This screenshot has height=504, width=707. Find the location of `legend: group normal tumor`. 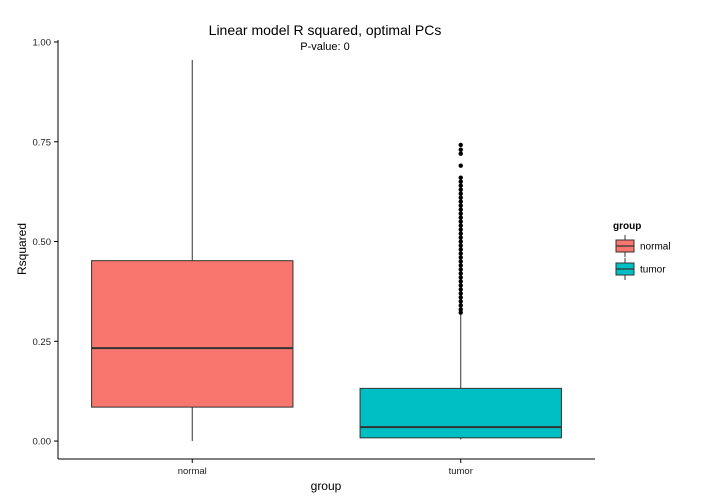

legend: group normal tumor is located at coordinates (642, 250).